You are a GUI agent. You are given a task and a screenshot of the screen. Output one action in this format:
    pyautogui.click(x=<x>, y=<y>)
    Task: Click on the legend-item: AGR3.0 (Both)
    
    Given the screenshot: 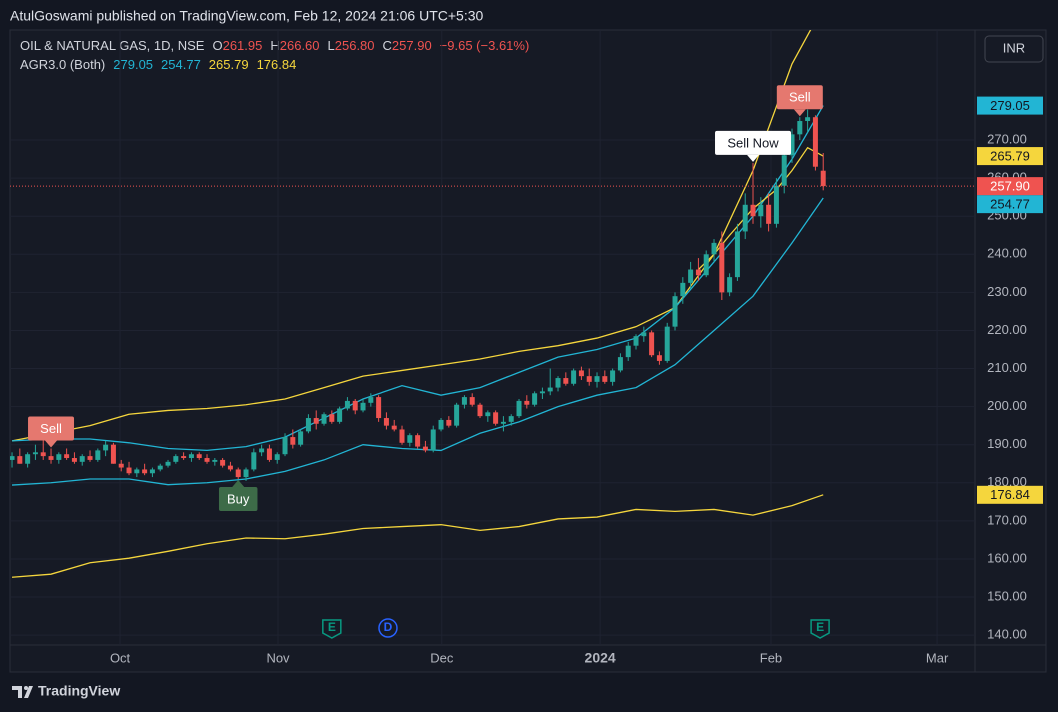 What is the action you would take?
    pyautogui.click(x=62, y=64)
    